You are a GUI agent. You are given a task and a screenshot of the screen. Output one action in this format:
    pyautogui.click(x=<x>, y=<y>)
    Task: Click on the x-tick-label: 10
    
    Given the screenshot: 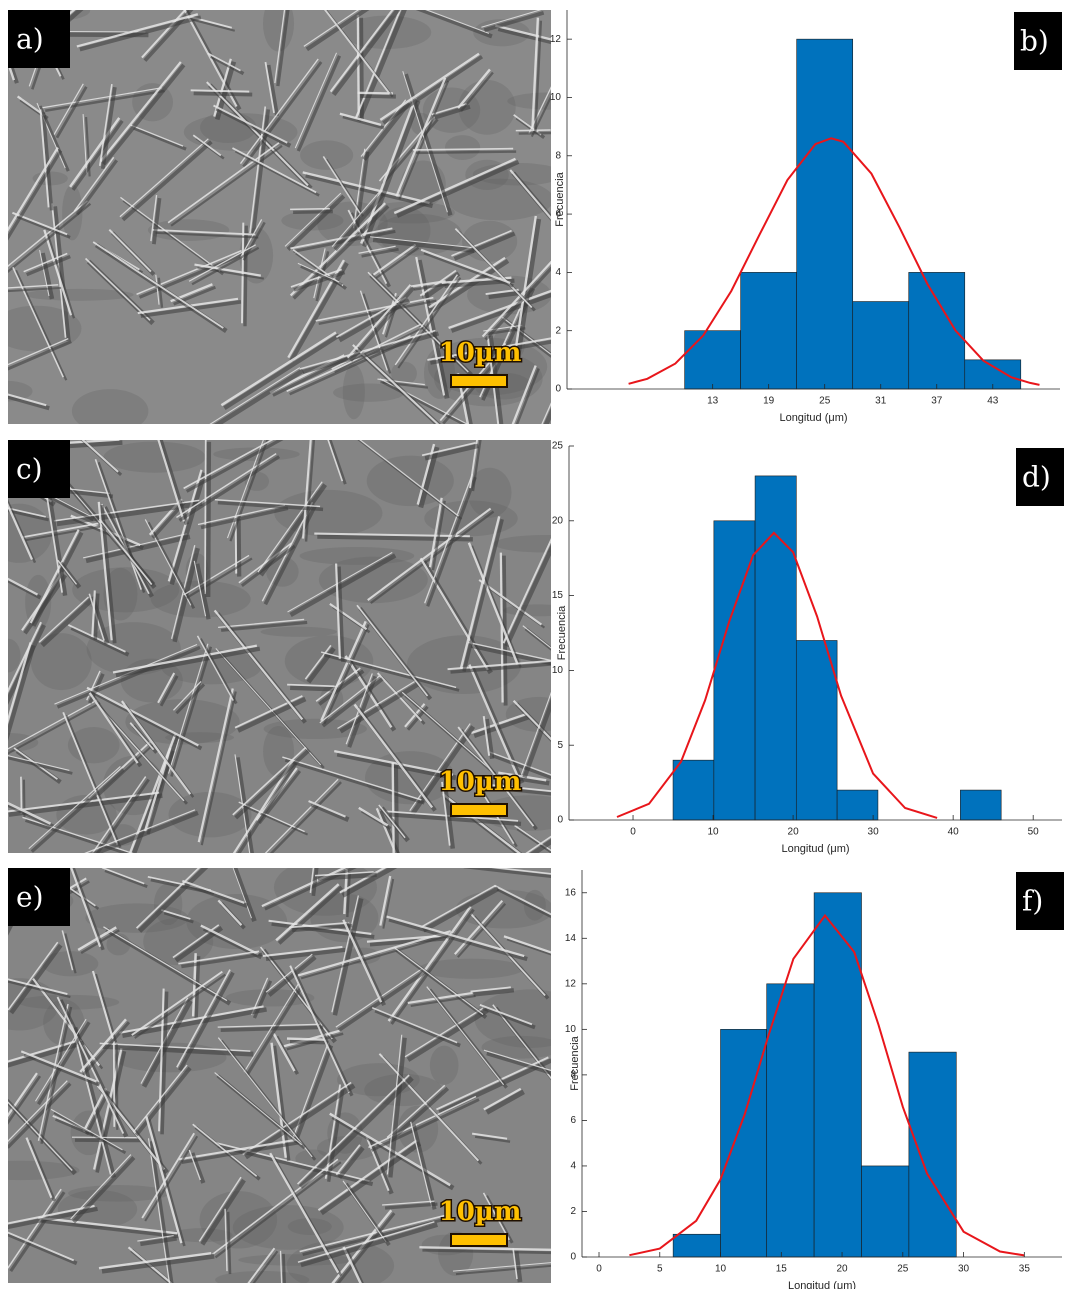 What is the action you would take?
    pyautogui.click(x=713, y=832)
    